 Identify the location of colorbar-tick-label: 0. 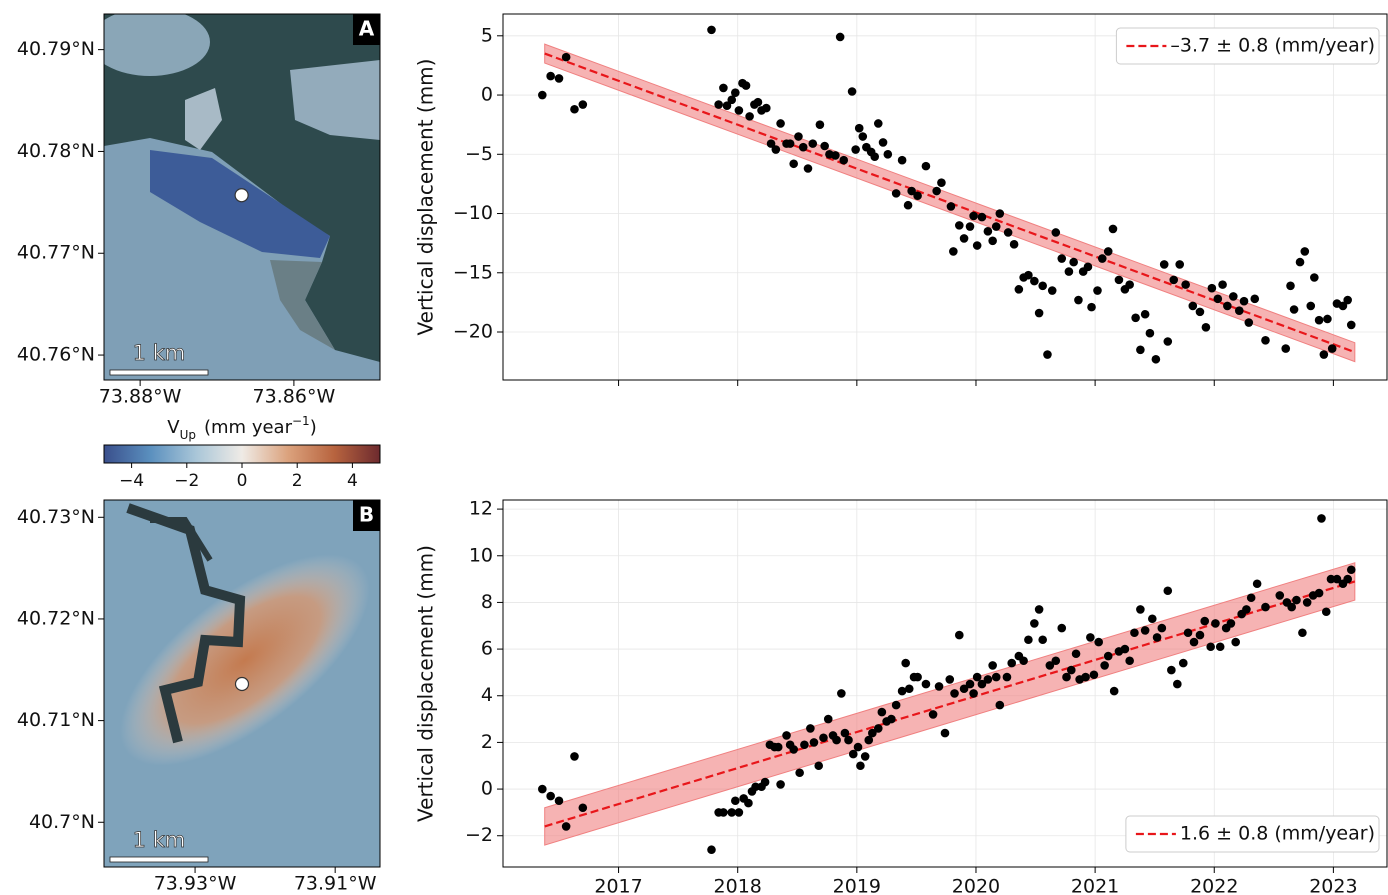
(242, 481).